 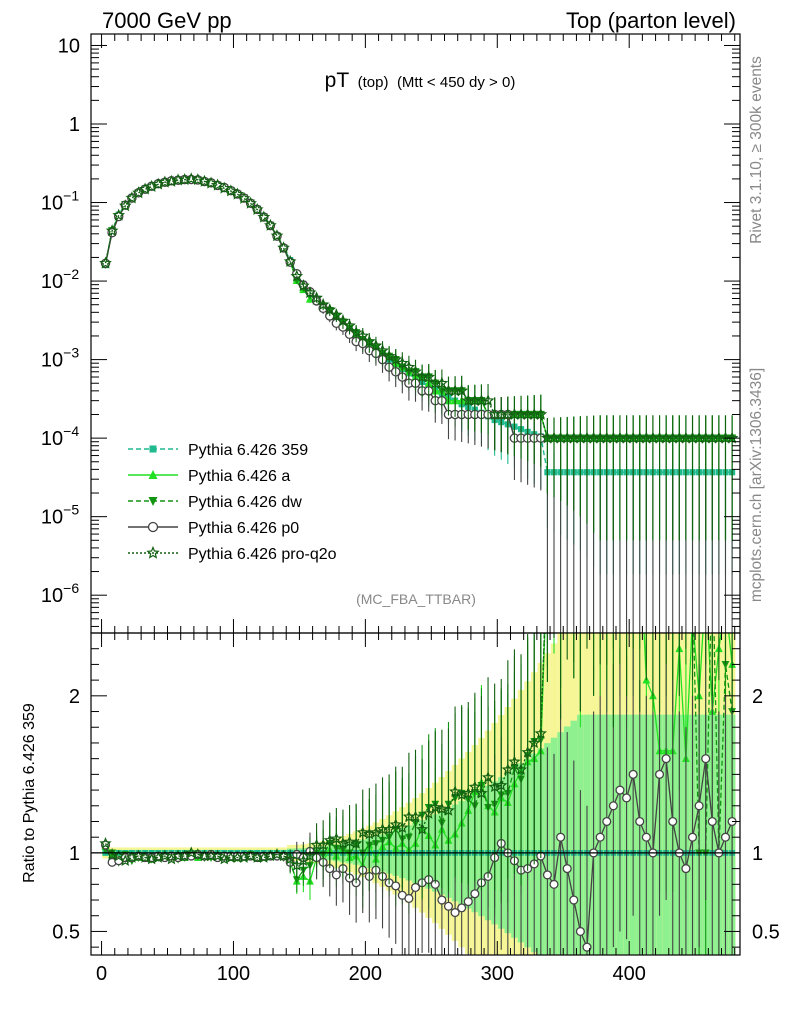 What do you see at coordinates (651, 20) in the screenshot?
I see `header-right: Top (parton level)` at bounding box center [651, 20].